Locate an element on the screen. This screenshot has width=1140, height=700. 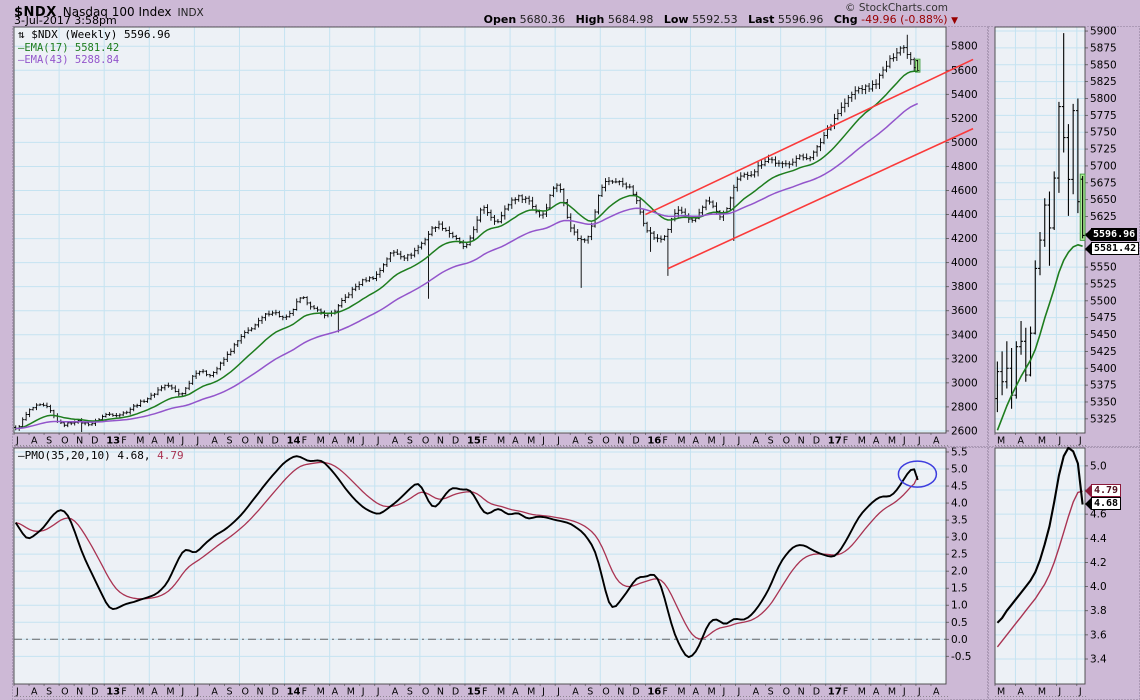
svg-text: 3.8 is located at coordinates (1098, 611).